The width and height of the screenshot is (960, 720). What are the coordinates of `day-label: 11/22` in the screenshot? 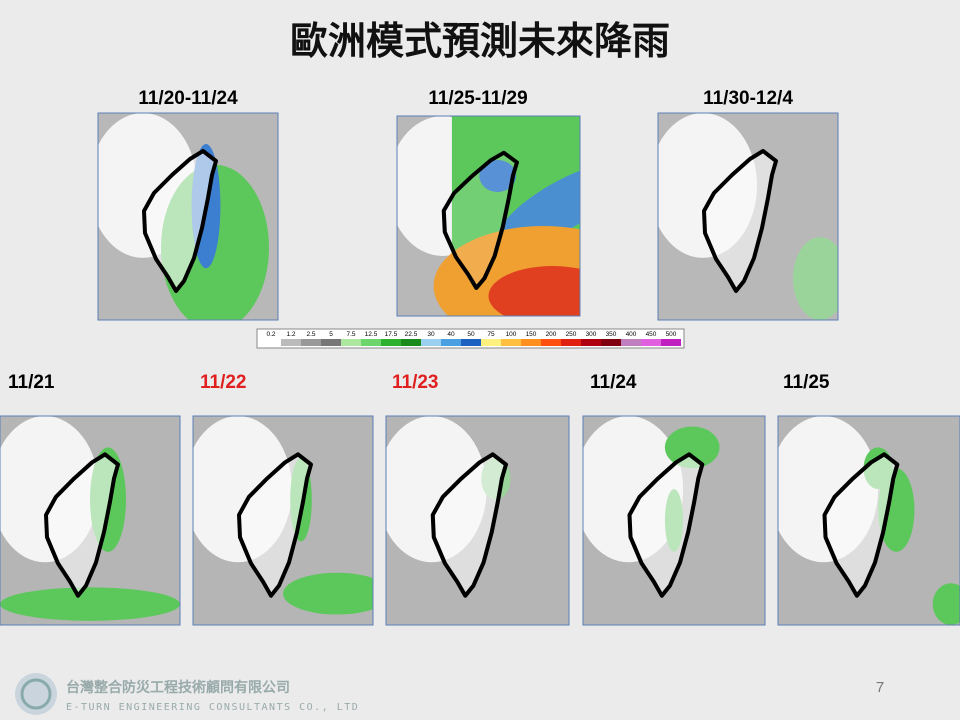 It's located at (223, 382).